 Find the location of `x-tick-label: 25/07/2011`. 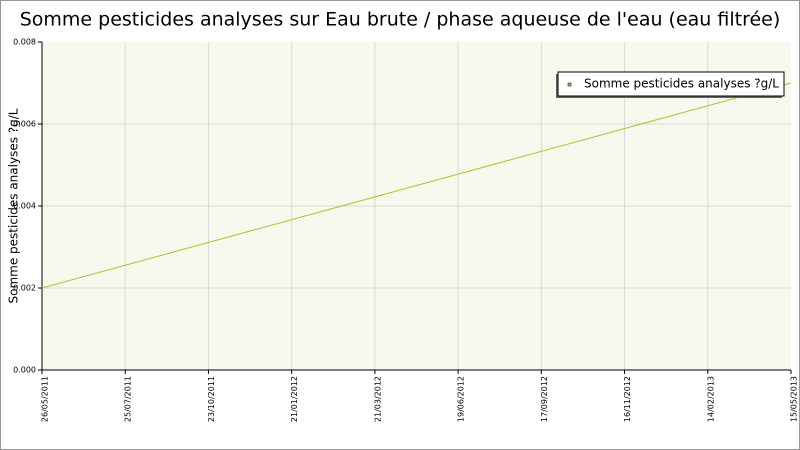

x-tick-label: 25/07/2011 is located at coordinates (128, 399).